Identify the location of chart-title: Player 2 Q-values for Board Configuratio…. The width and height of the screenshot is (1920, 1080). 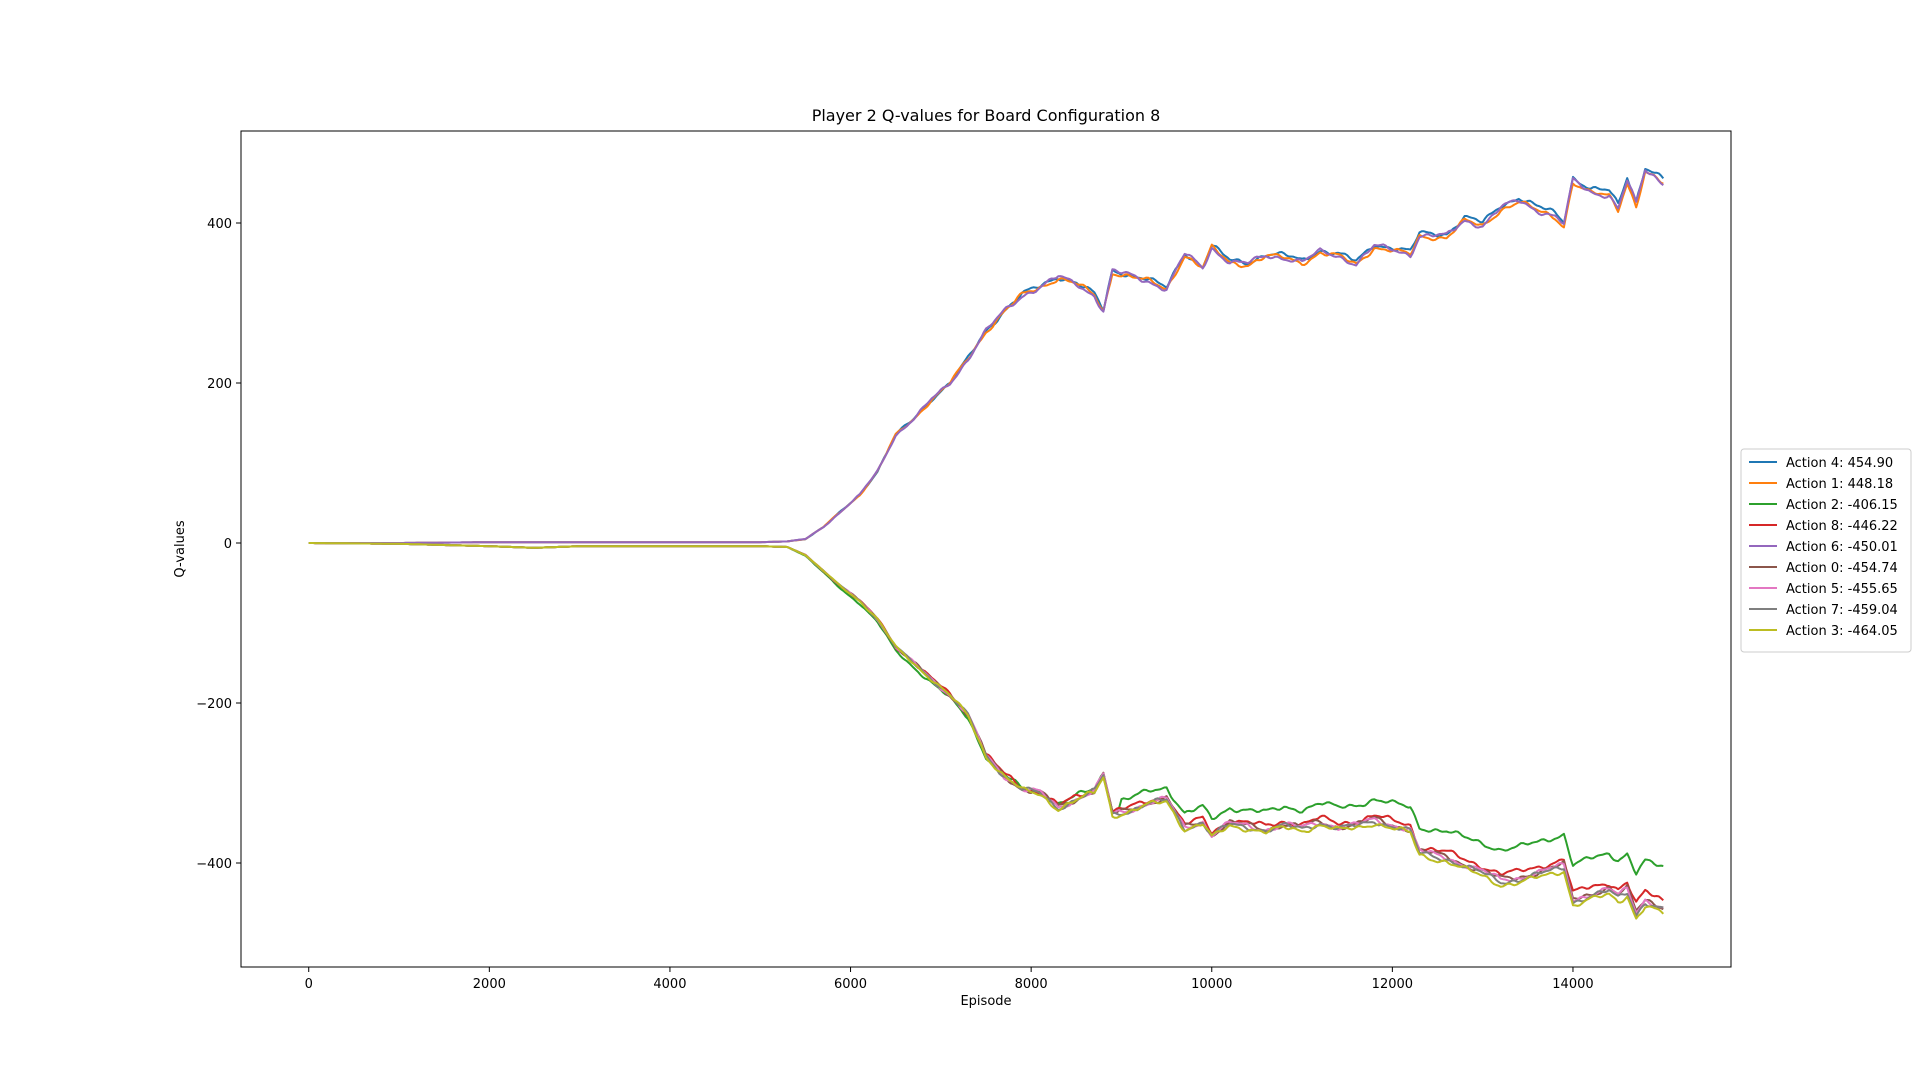
(986, 115).